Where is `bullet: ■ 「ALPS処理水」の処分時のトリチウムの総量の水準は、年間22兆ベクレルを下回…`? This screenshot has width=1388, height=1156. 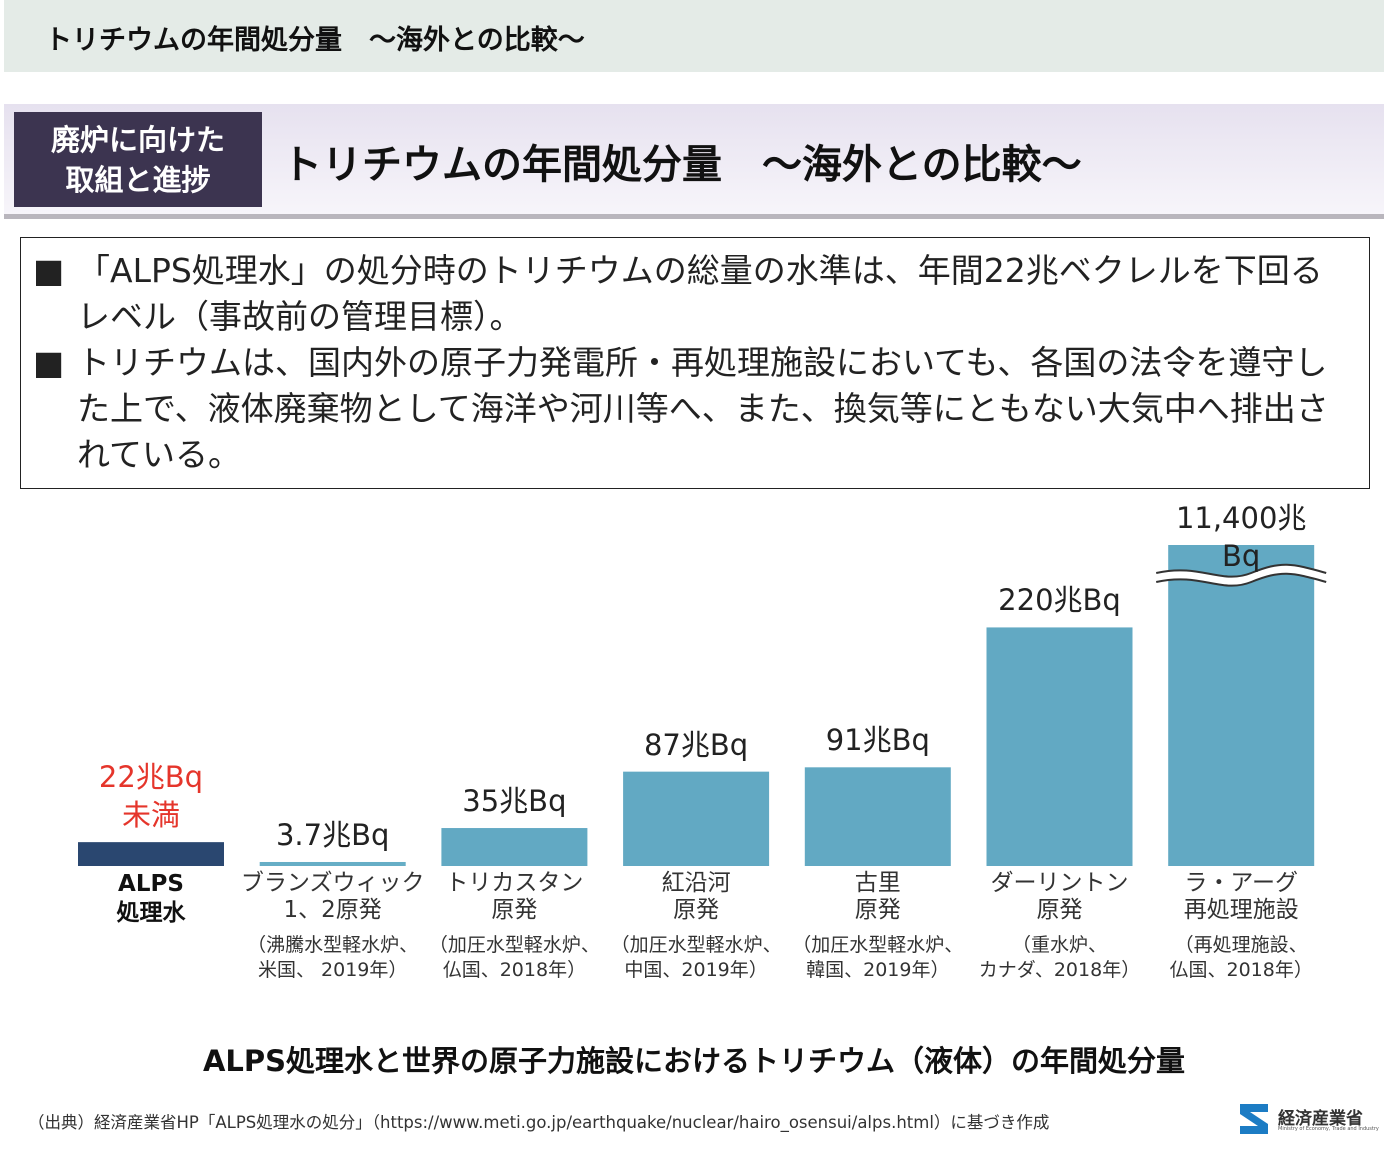
bullet: ■ 「ALPS処理水」の処分時のトリチウムの総量の水準は、年間22兆ベクレルを下回… is located at coordinates (691, 294).